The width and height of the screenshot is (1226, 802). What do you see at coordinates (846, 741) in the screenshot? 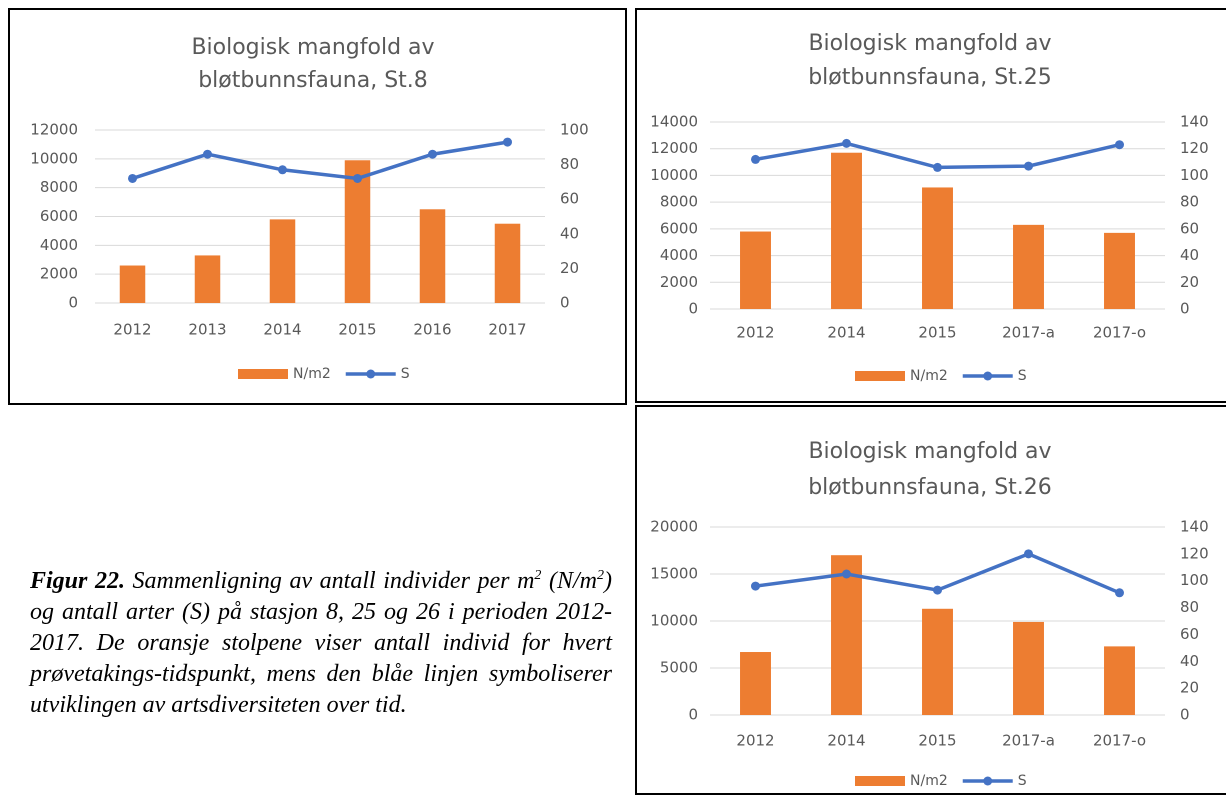
I see `x-tick-label: 2014` at bounding box center [846, 741].